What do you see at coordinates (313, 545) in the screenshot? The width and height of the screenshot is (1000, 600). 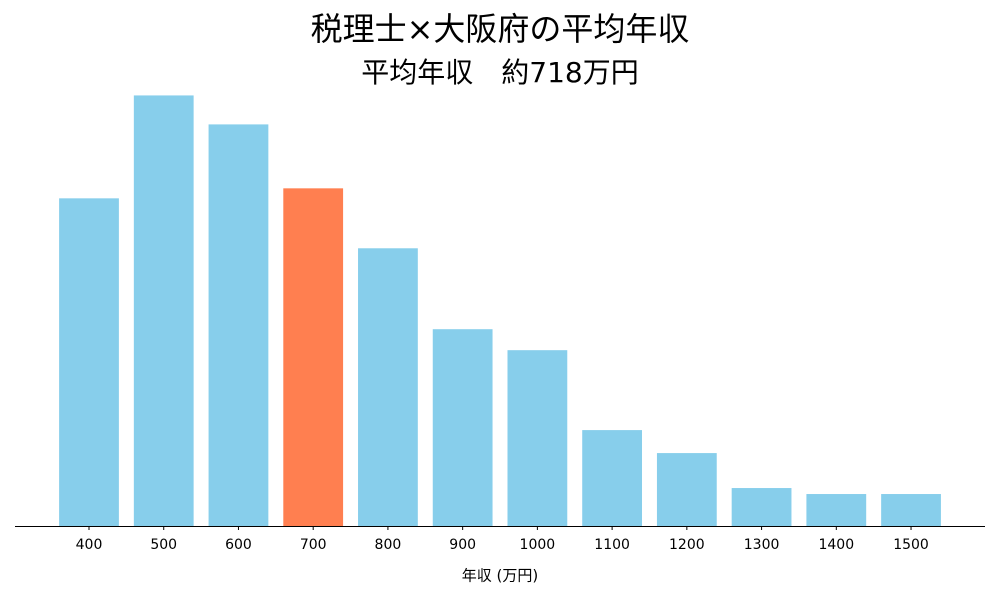 I see `x-tick-label: 700` at bounding box center [313, 545].